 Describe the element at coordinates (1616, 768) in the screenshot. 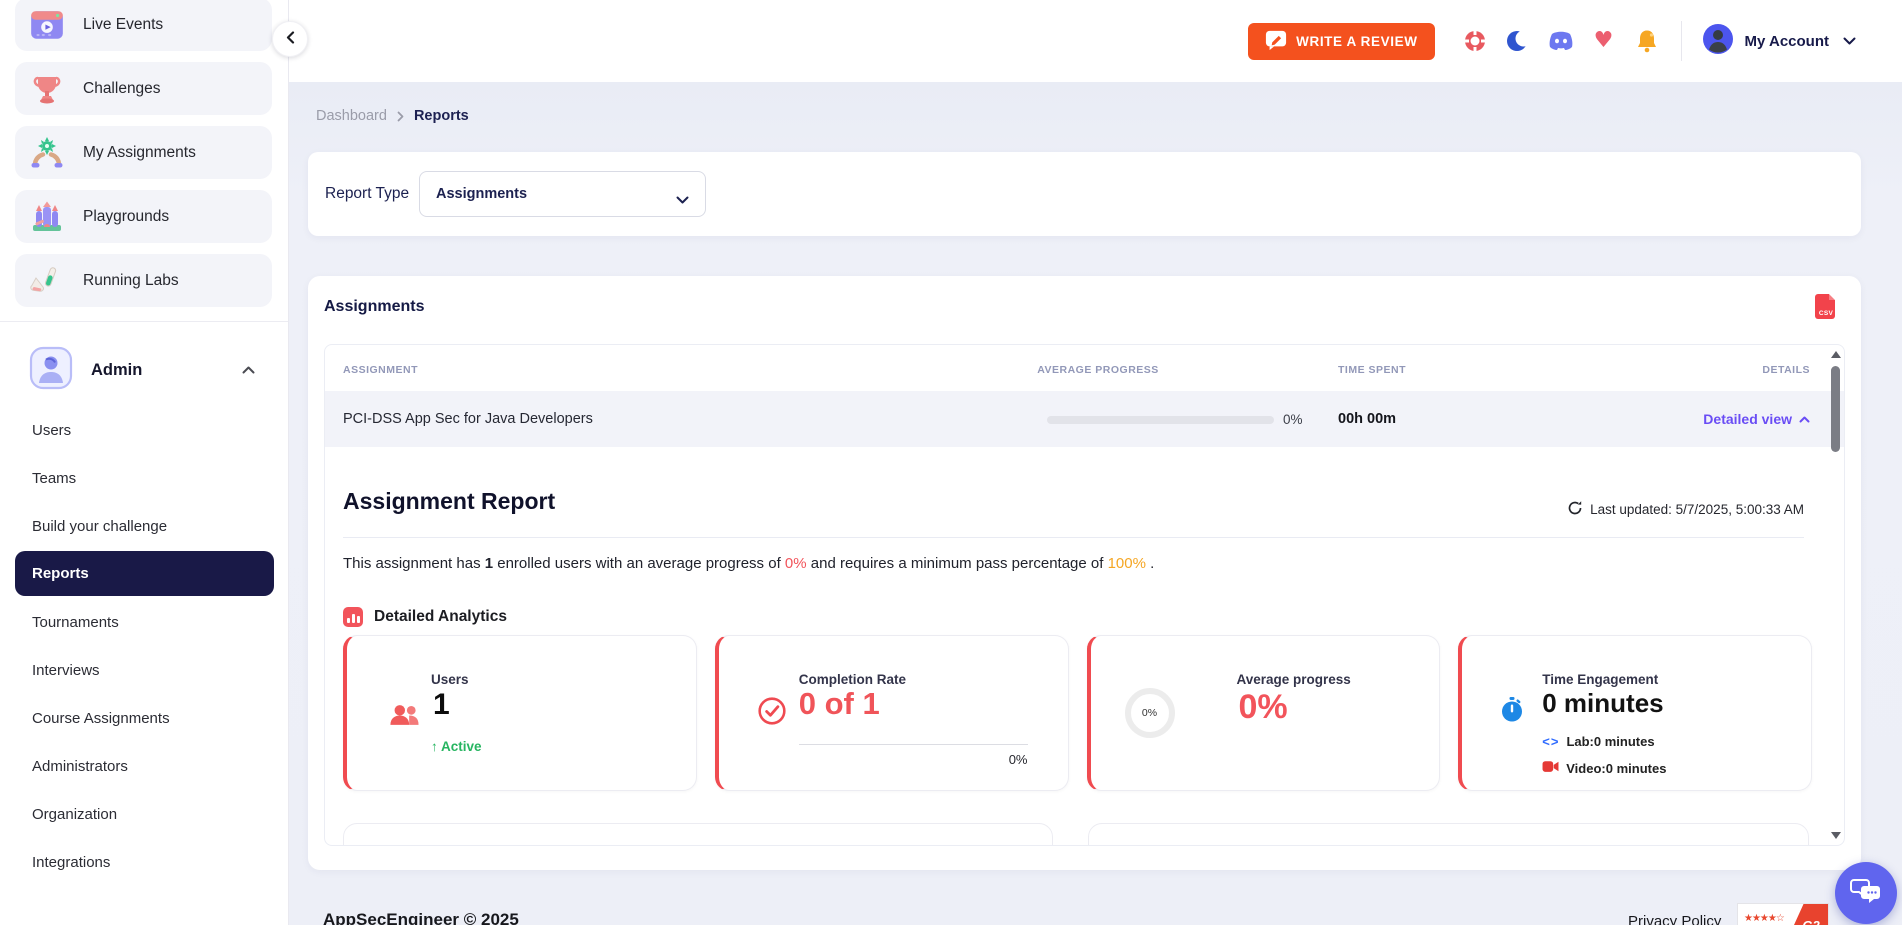

I see `video-time-value: Video:0 minutes` at that location.